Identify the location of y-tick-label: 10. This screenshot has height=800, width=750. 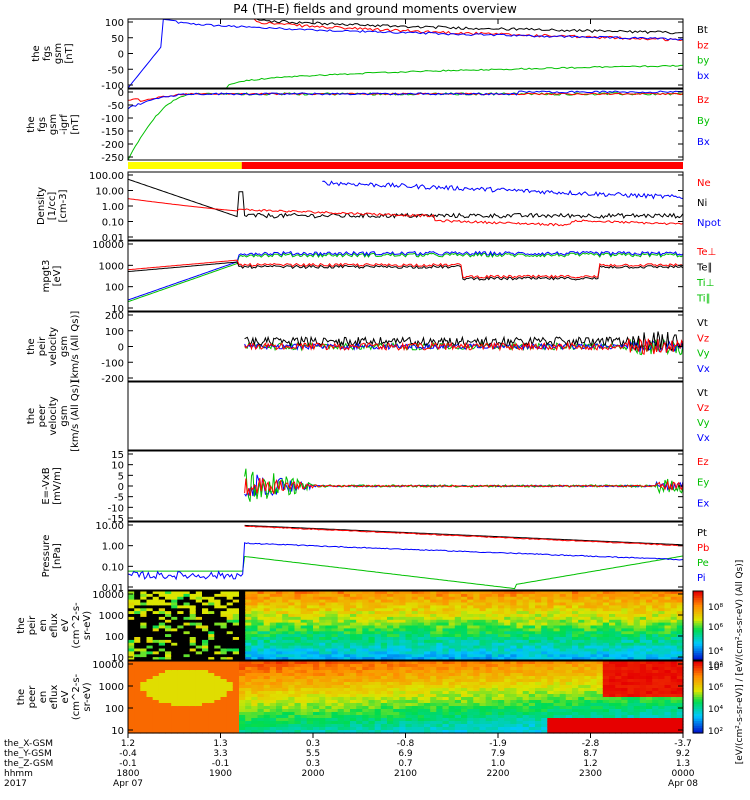
(117, 309).